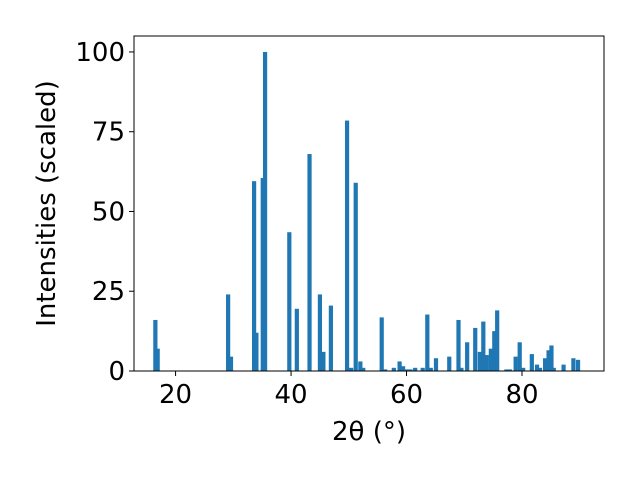 The image size is (640, 480). What do you see at coordinates (521, 395) in the screenshot?
I see `x-tick-label: 80` at bounding box center [521, 395].